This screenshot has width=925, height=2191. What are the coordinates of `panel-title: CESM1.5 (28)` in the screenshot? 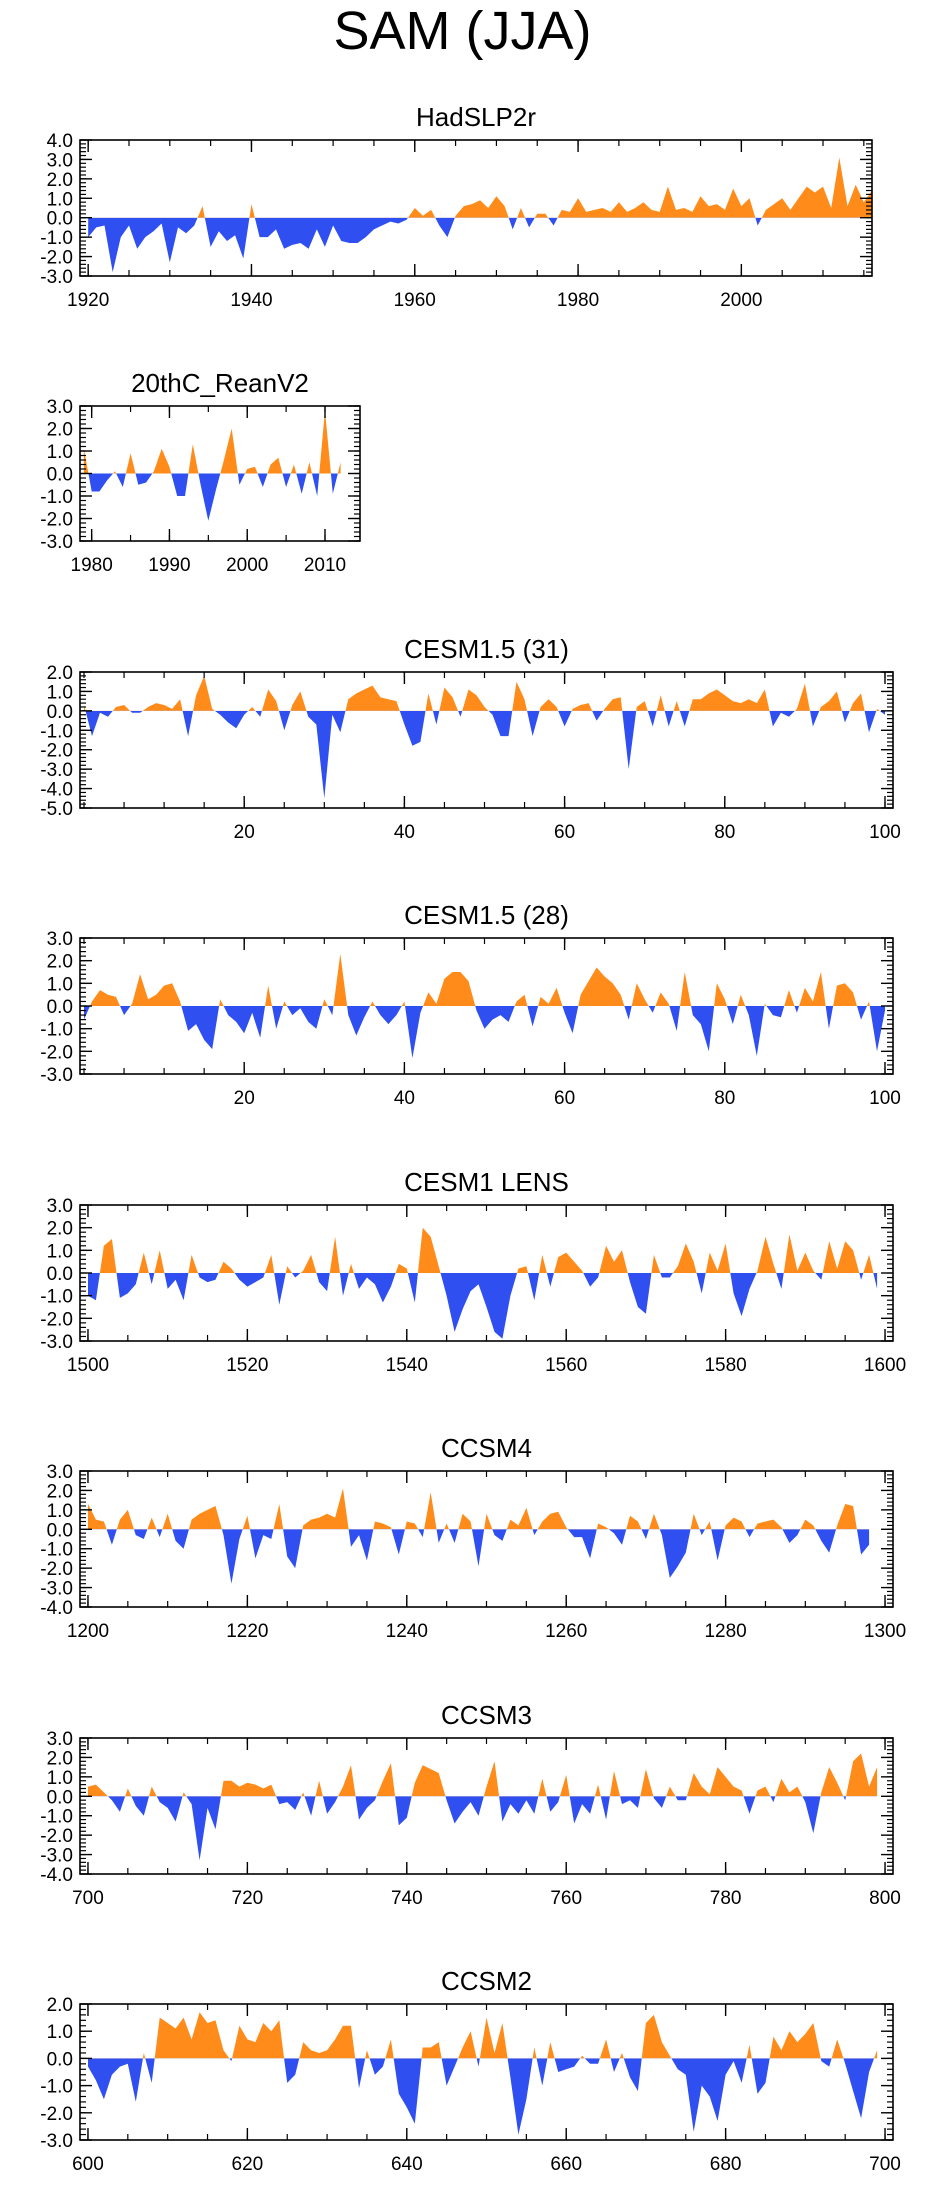 It's located at (486, 915).